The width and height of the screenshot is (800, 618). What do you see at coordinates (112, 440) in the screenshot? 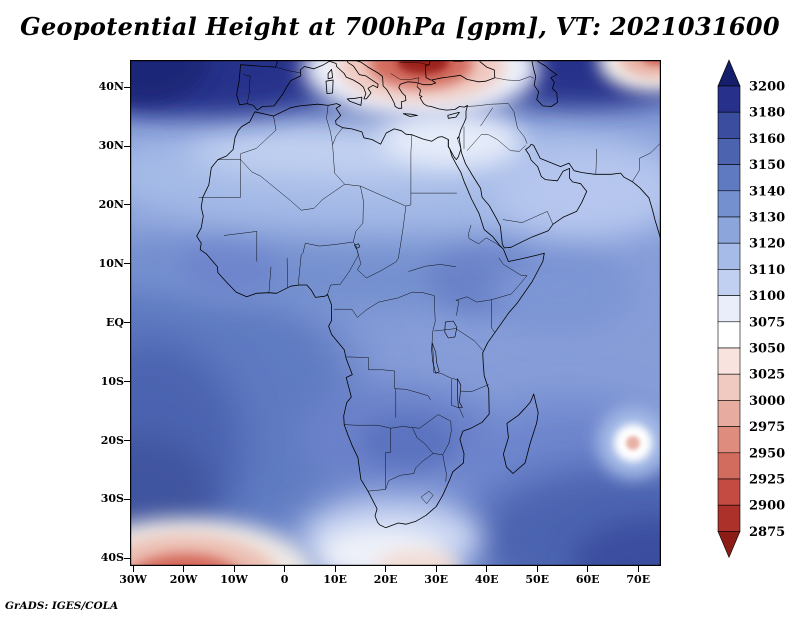
I see `y-tick-label: 20S` at bounding box center [112, 440].